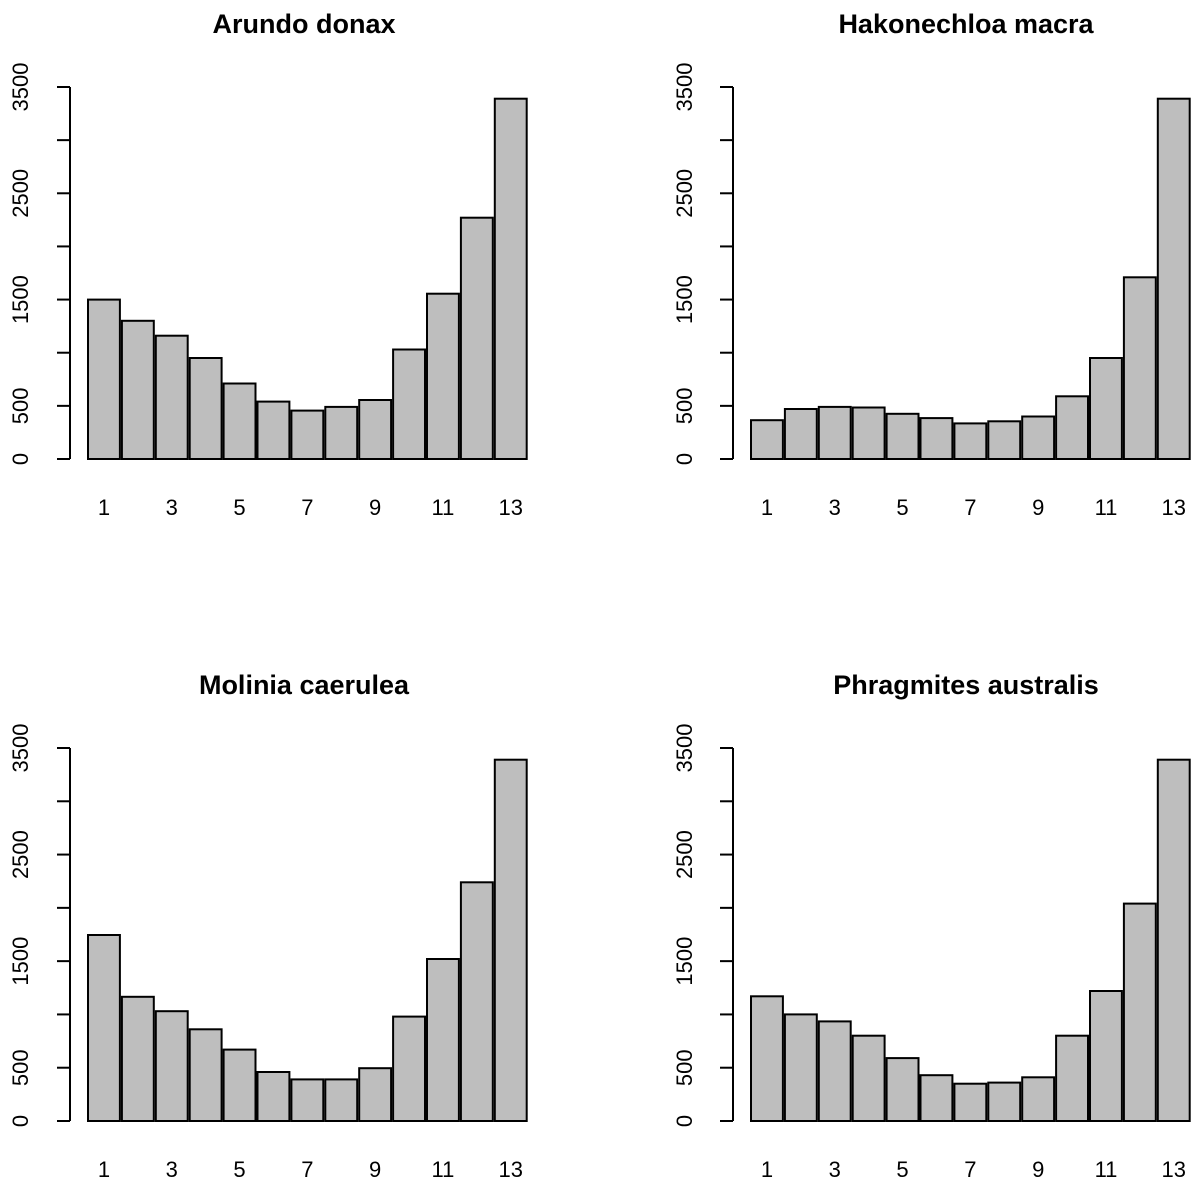 The image size is (1193, 1185). I want to click on chart-title: Arundo donax, so click(304, 24).